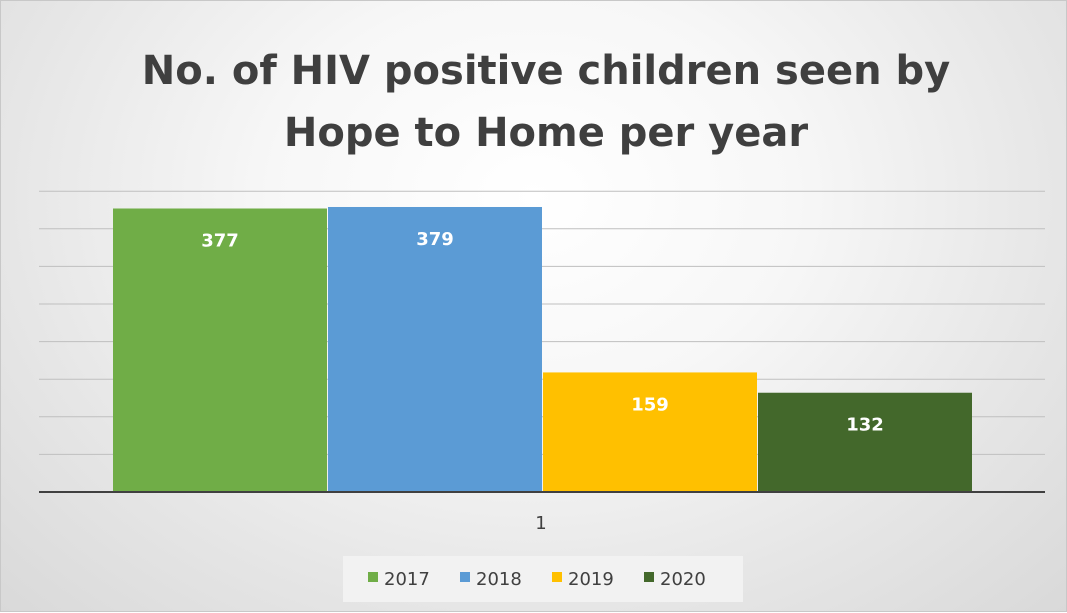 The height and width of the screenshot is (613, 1067). Describe the element at coordinates (557, 577) in the screenshot. I see `legend-swatch-2019` at that location.